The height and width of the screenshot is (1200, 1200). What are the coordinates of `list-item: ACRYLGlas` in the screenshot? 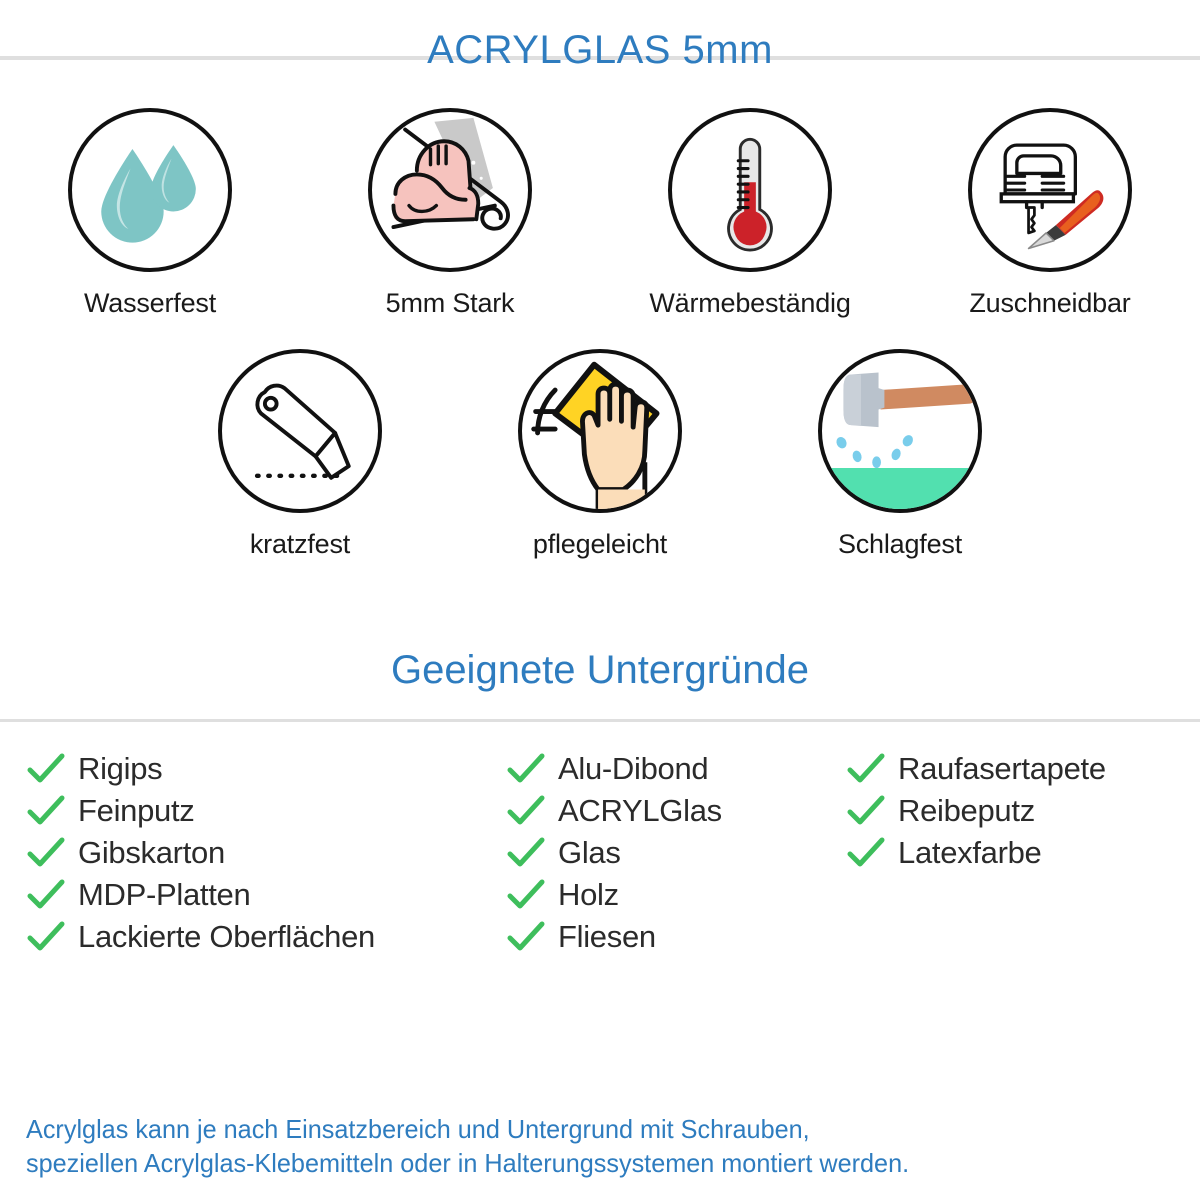 It's located at (676, 811).